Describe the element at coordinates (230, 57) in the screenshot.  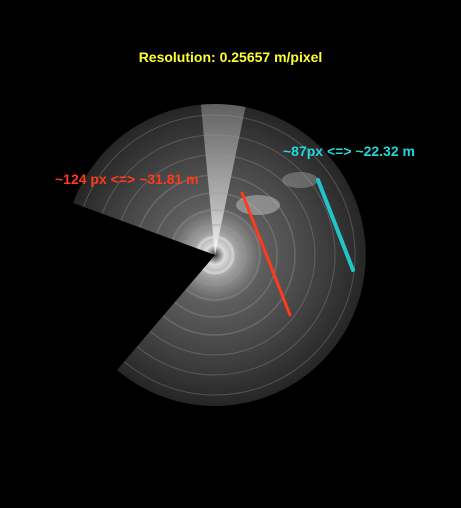
I see `resolution-title: Resolution: 0.25657 m/pixel` at that location.